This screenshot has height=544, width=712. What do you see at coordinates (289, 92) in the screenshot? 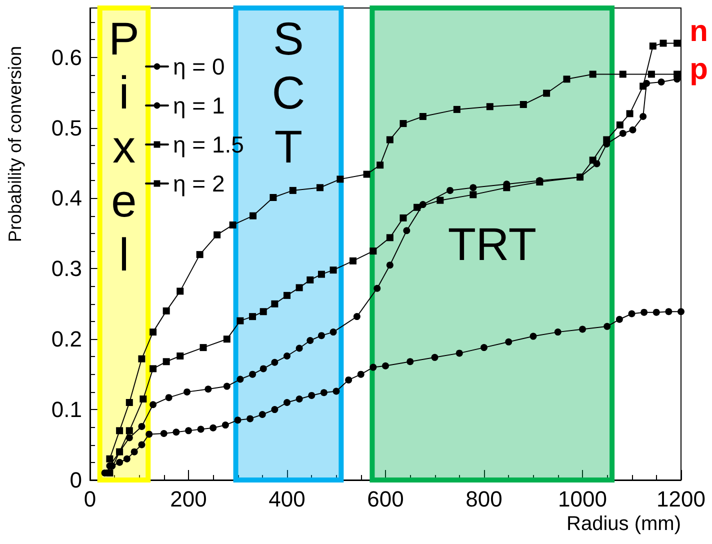
I see `band-label: SCT` at bounding box center [289, 92].